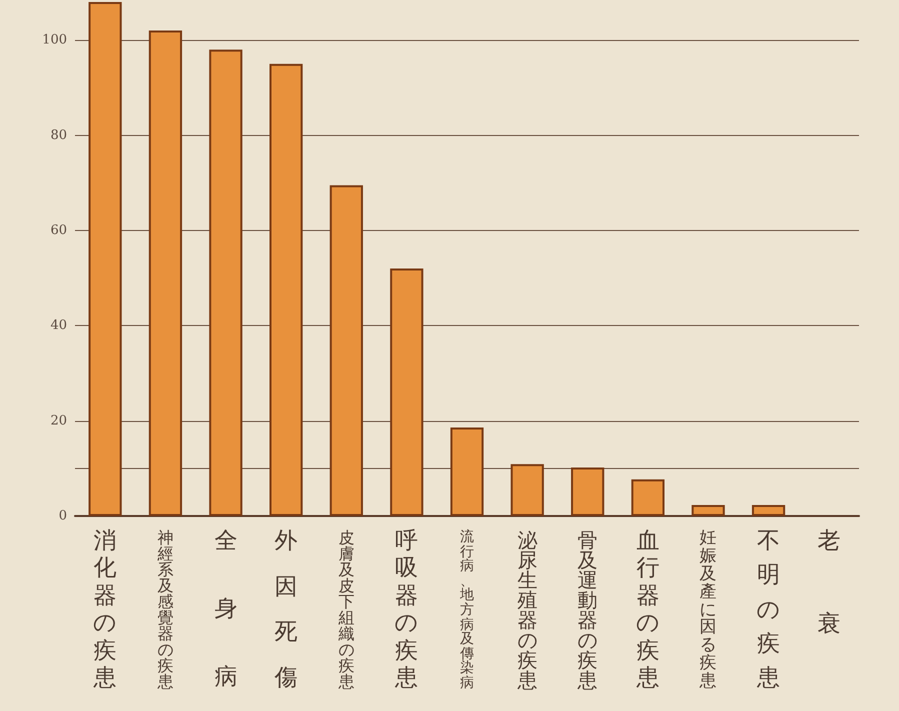 Image resolution: width=899 pixels, height=711 pixels. I want to click on category-label: 老衰, so click(828, 582).